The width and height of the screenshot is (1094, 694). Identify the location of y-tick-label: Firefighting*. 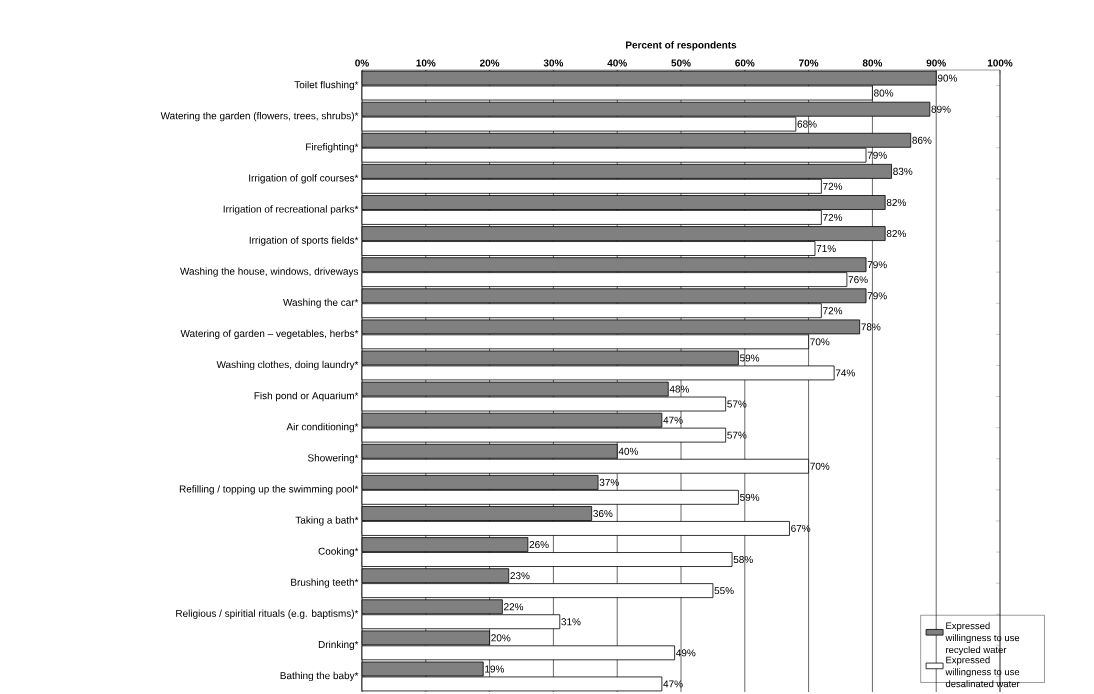
(332, 148).